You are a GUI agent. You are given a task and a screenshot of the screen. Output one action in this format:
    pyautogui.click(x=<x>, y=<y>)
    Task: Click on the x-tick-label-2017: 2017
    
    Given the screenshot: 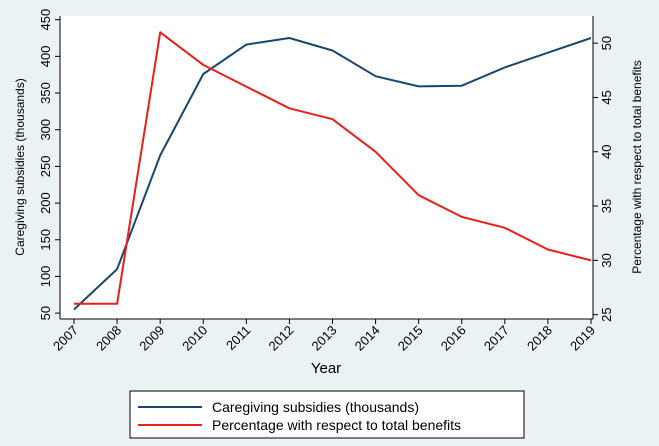 What is the action you would take?
    pyautogui.click(x=496, y=338)
    